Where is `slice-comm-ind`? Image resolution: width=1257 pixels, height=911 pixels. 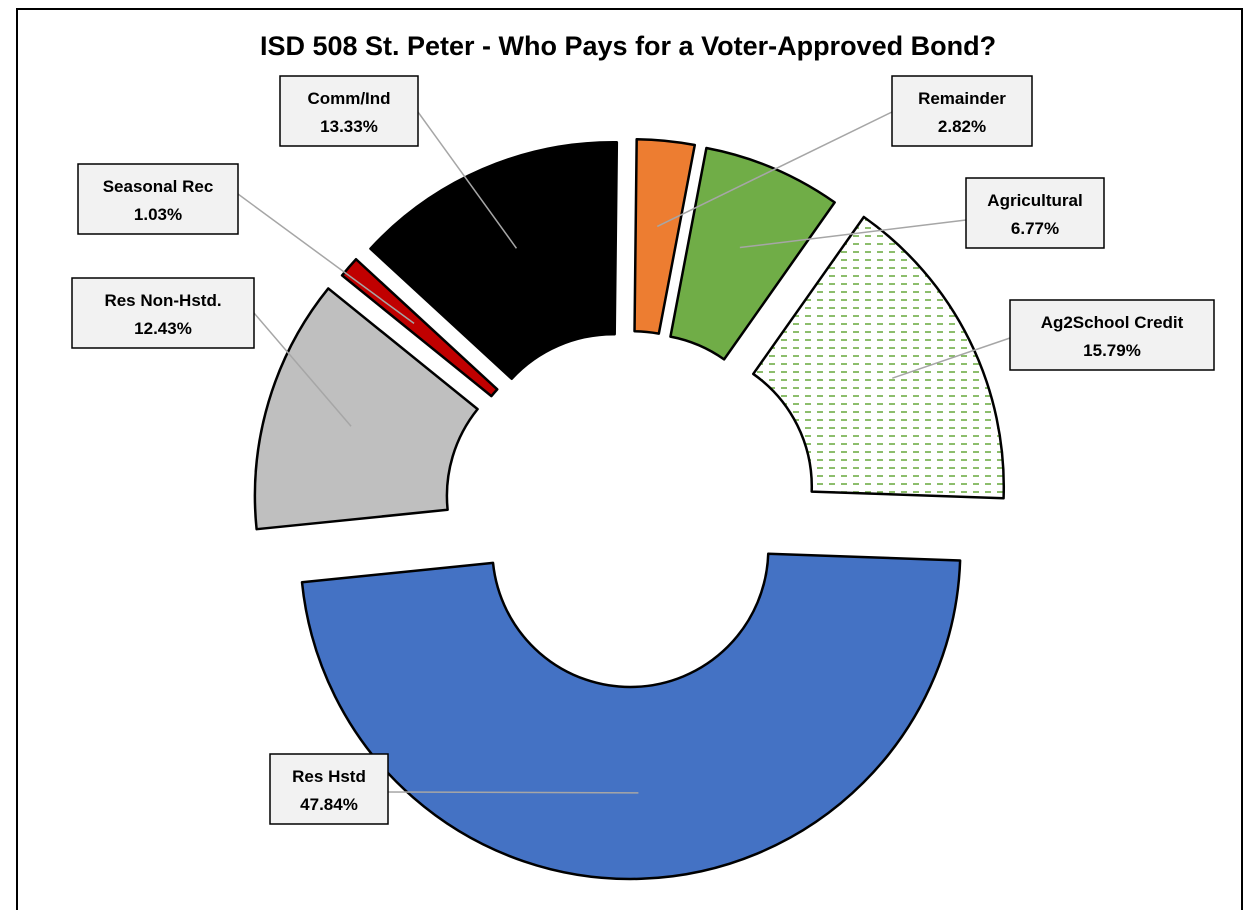 slice-comm-ind is located at coordinates (494, 261).